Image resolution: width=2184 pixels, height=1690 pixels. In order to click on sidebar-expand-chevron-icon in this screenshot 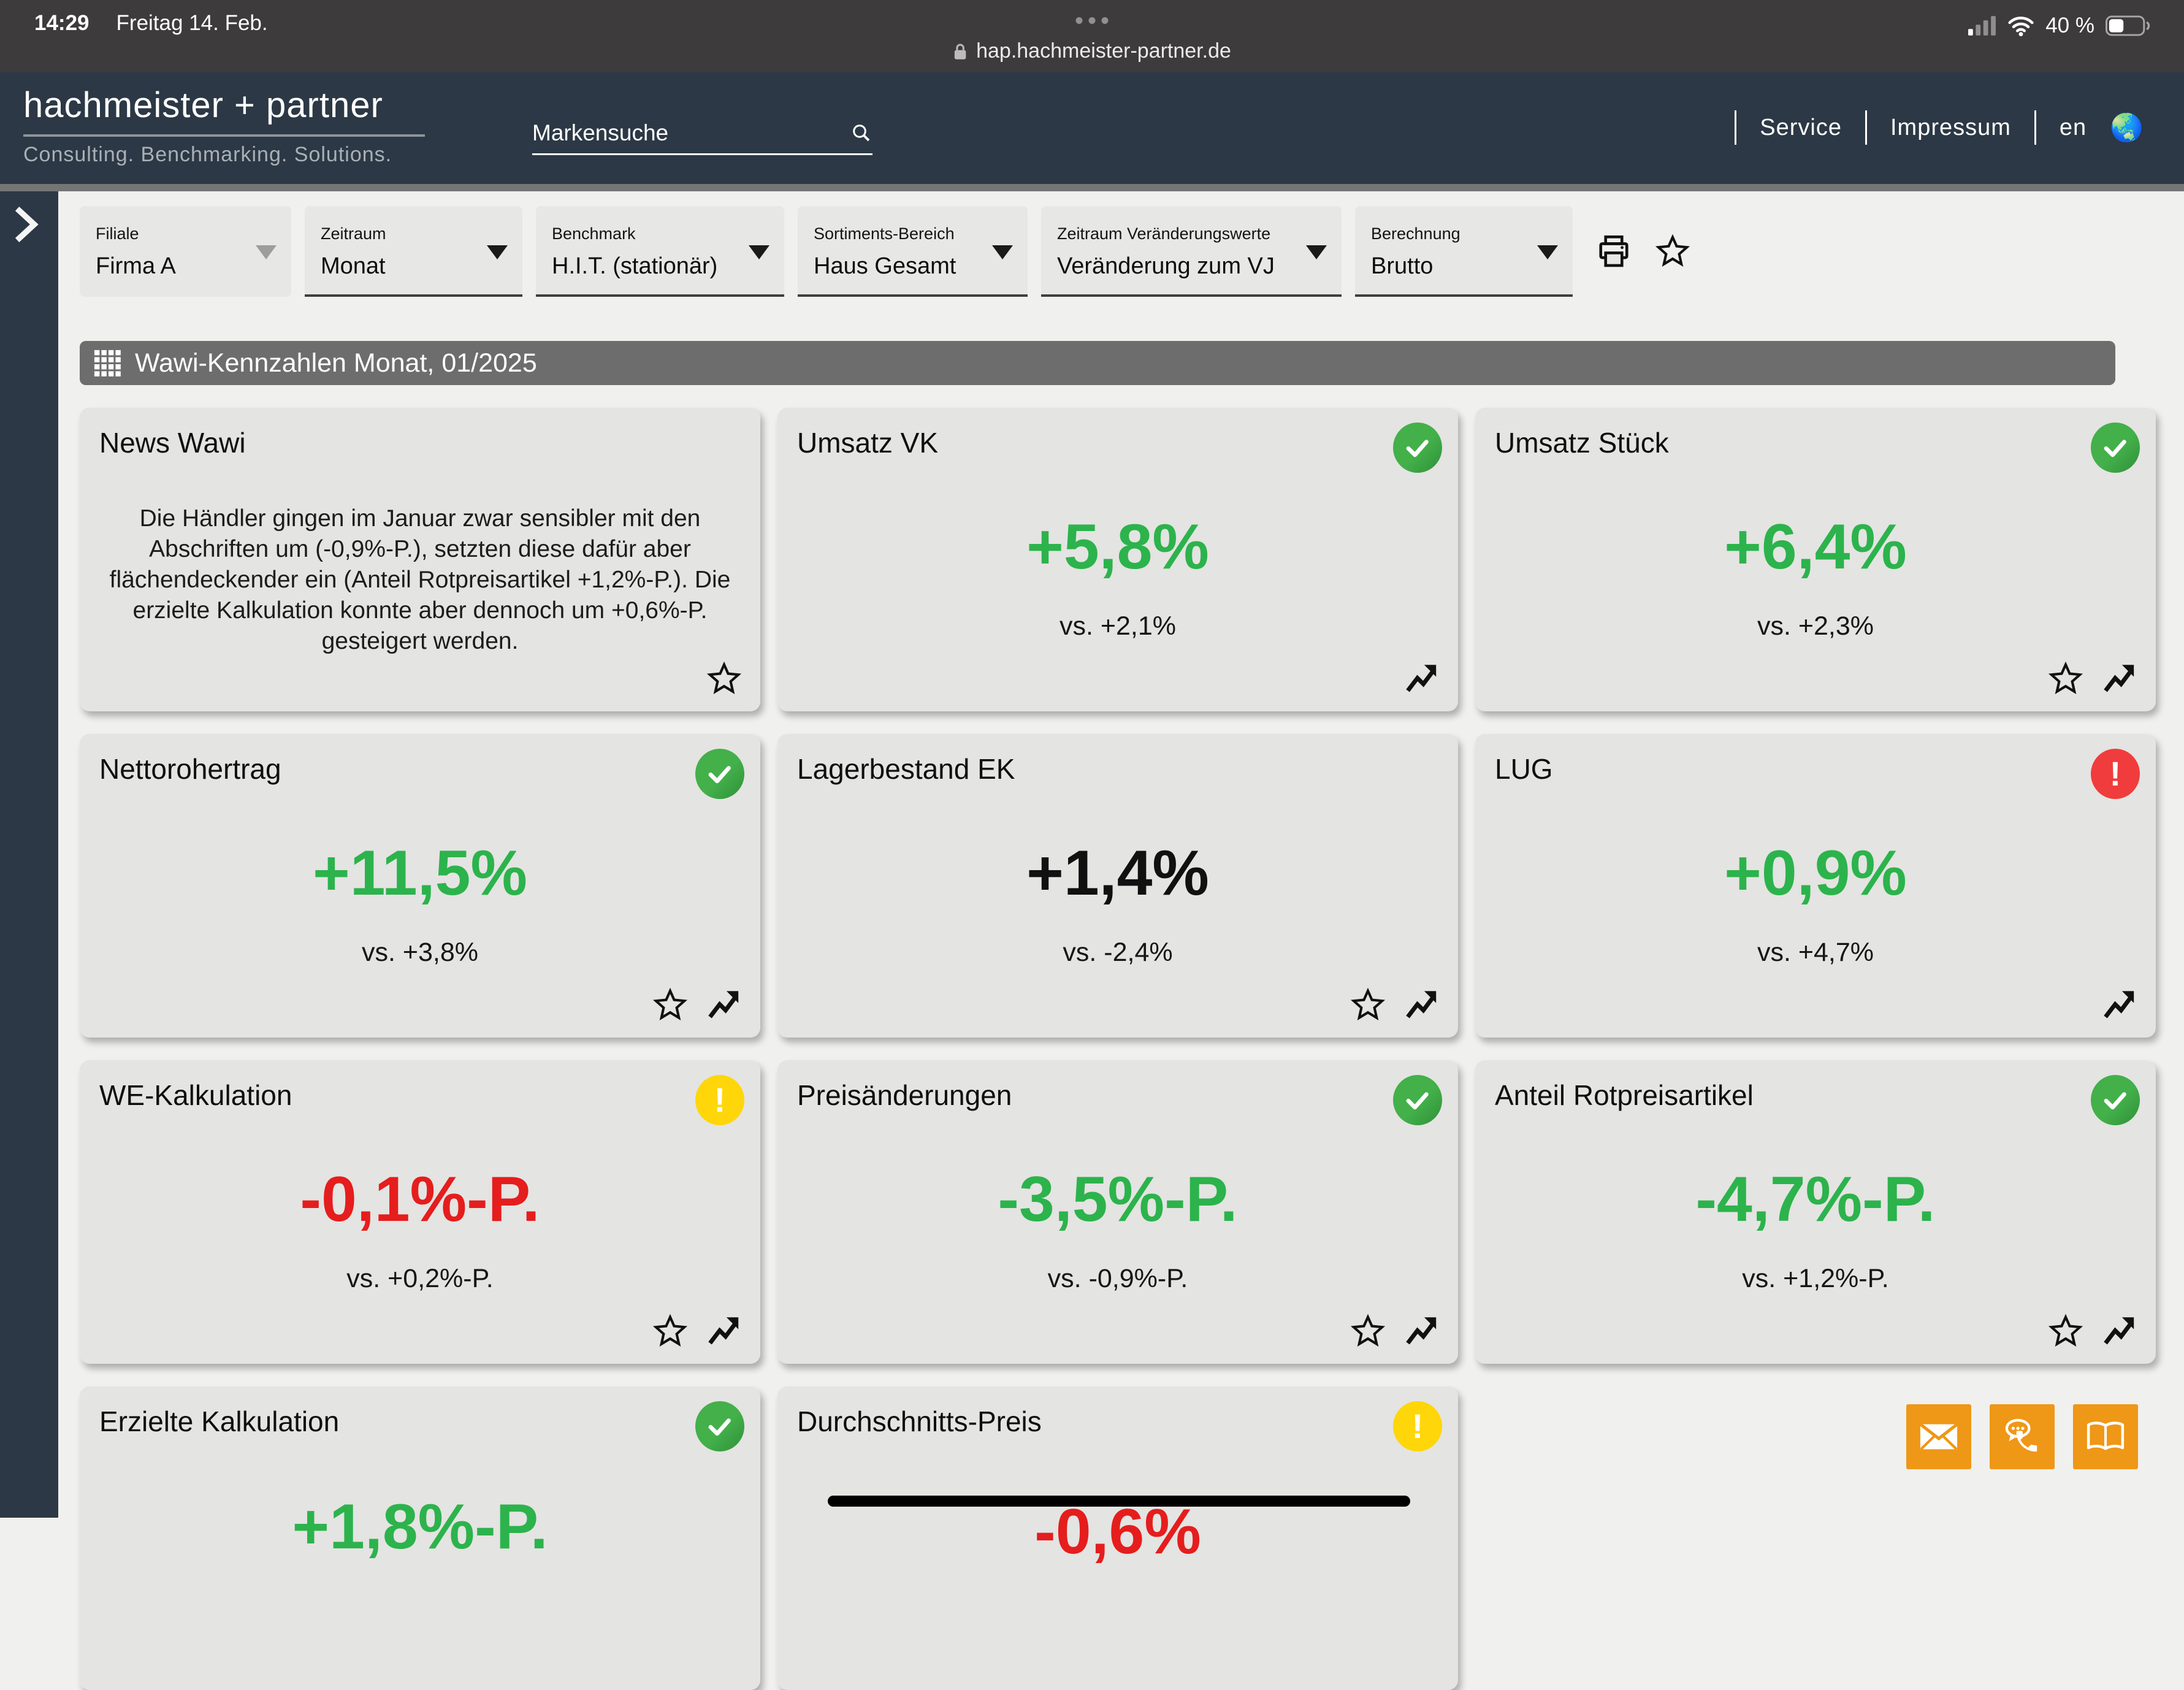, I will do `click(26, 224)`.